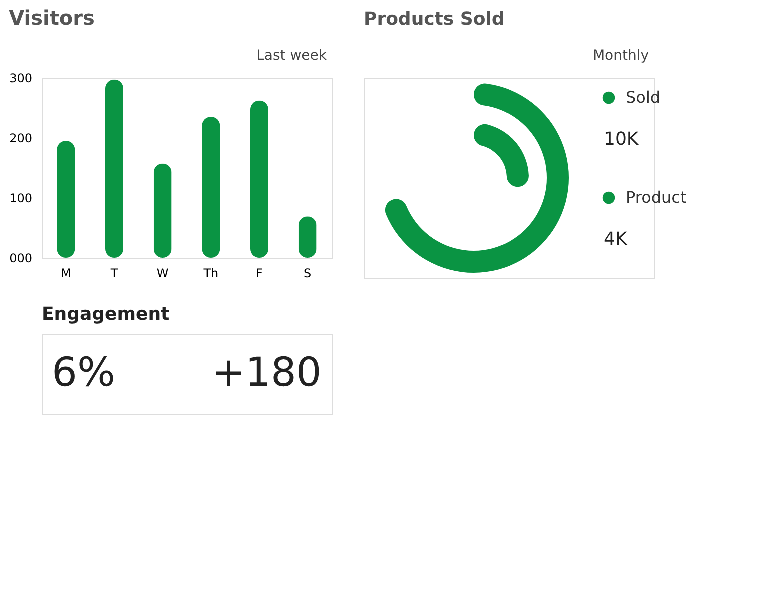  Describe the element at coordinates (162, 273) in the screenshot. I see `x-tick-label: W` at that location.